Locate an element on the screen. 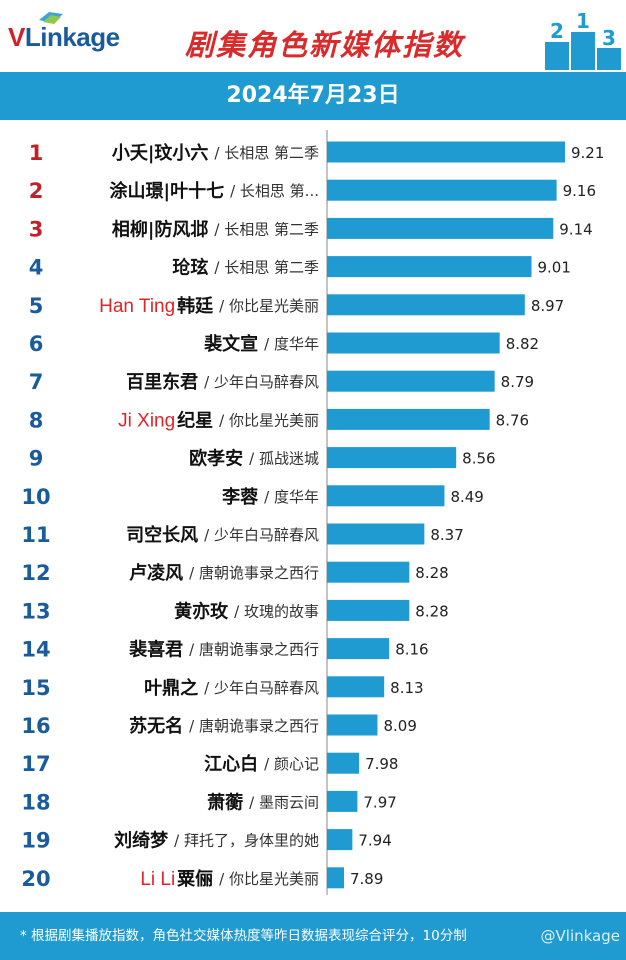 This screenshot has height=960, width=626. rank-label: 9 is located at coordinates (36, 459).